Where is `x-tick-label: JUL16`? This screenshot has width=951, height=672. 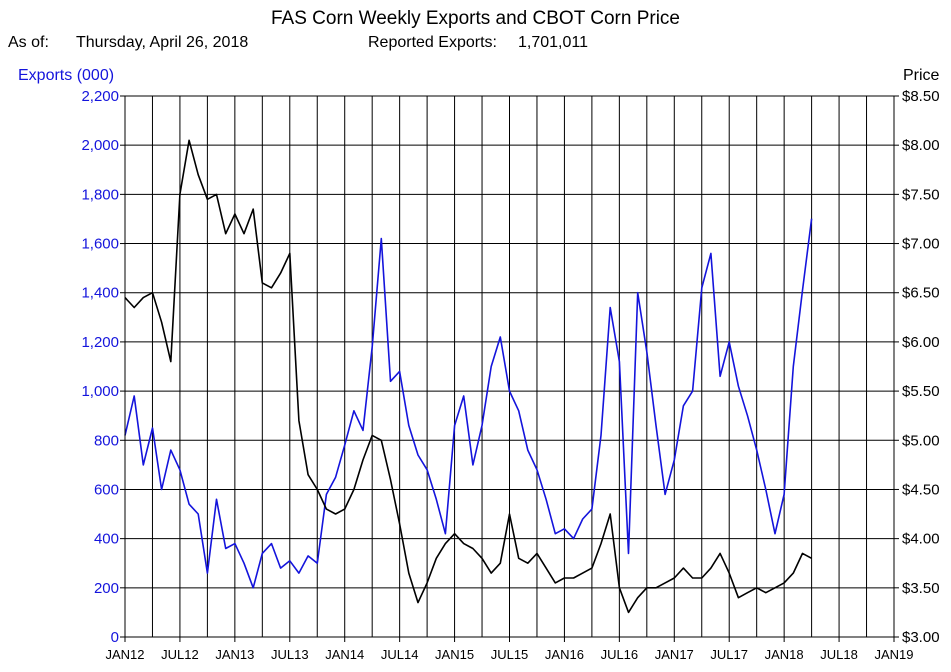
x-tick-label: JUL16 is located at coordinates (620, 654).